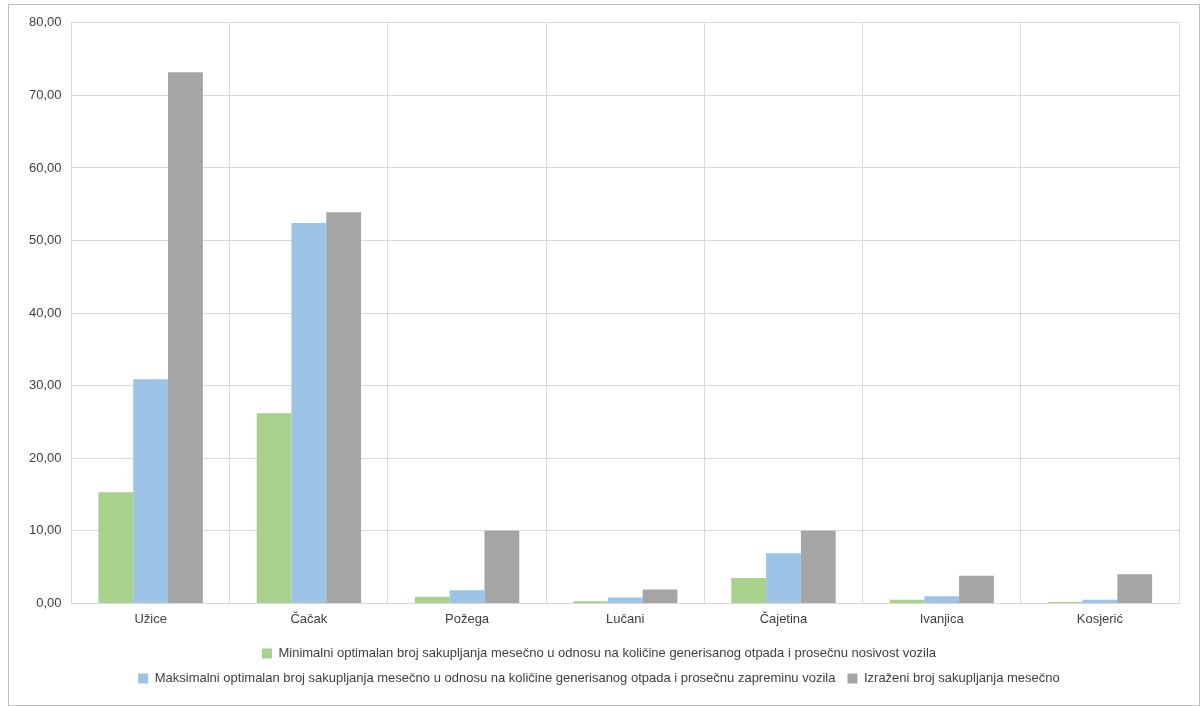 The image size is (1203, 706). I want to click on y-tick-label: 20,00, so click(45, 457).